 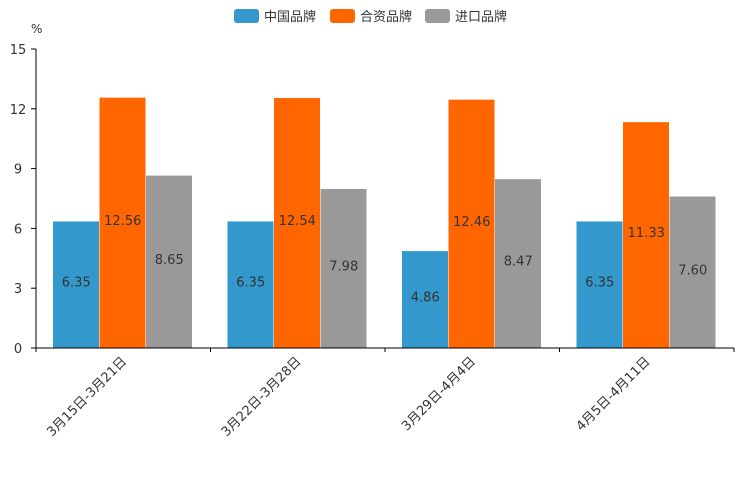 I want to click on y-tick-label: 12, so click(x=18, y=110).